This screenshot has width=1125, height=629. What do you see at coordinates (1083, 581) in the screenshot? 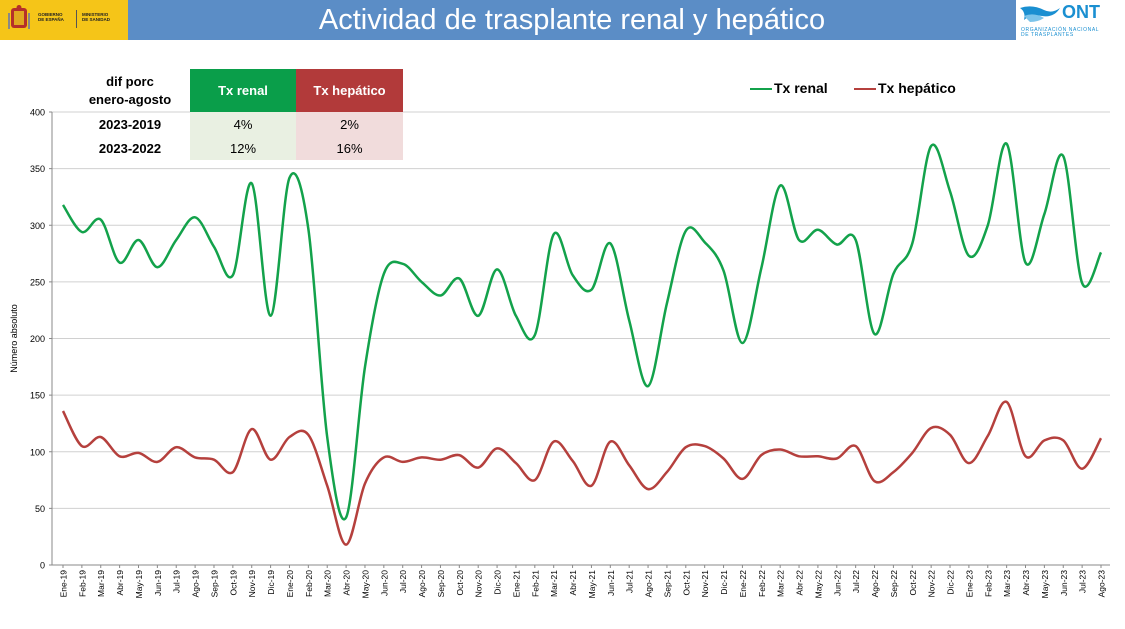
I see `x-tick-label: Jul-23` at bounding box center [1083, 581].